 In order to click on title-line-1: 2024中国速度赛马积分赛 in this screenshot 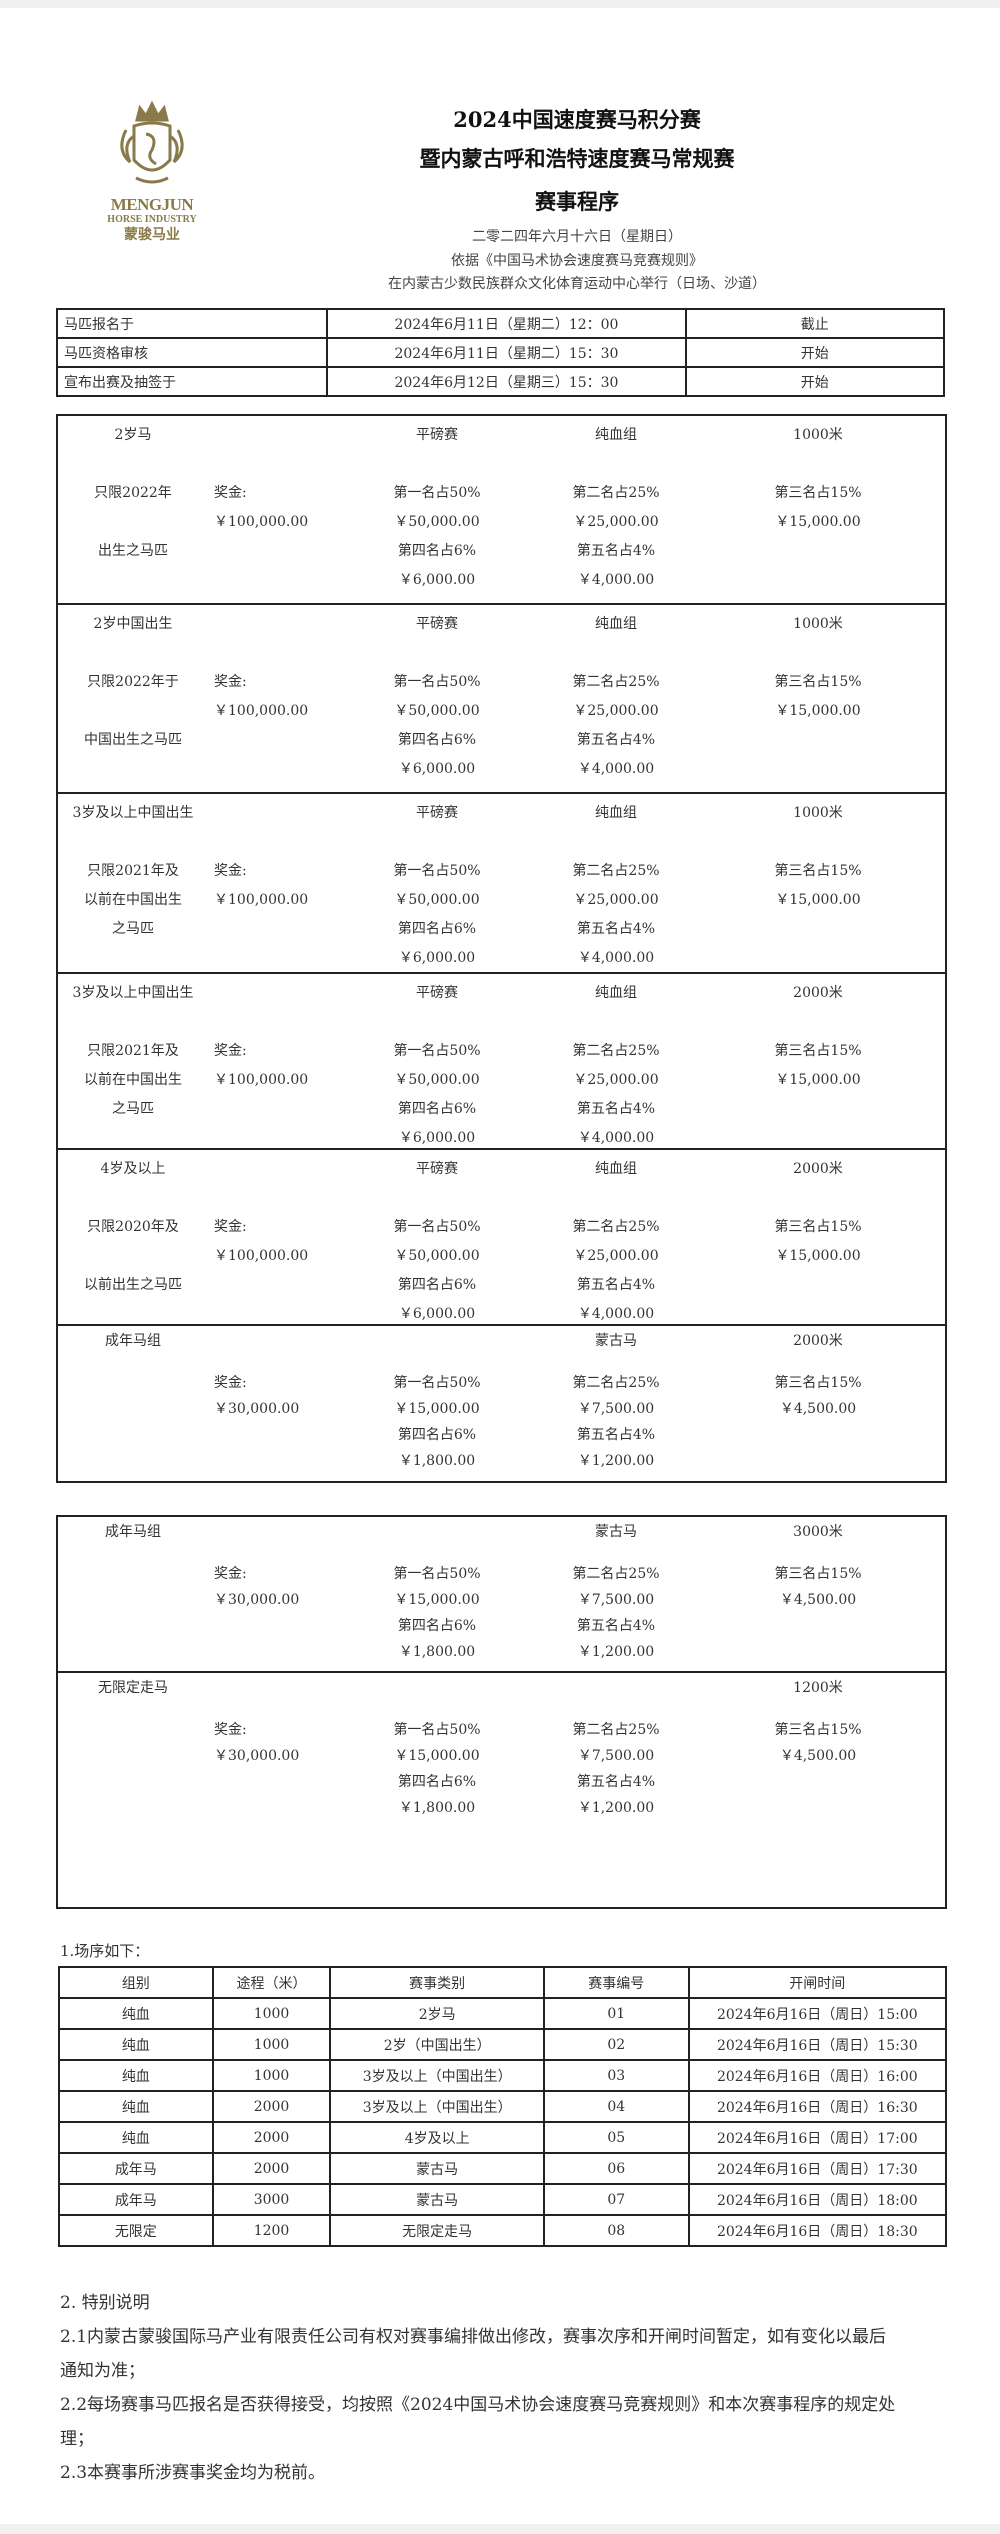, I will do `click(577, 119)`.